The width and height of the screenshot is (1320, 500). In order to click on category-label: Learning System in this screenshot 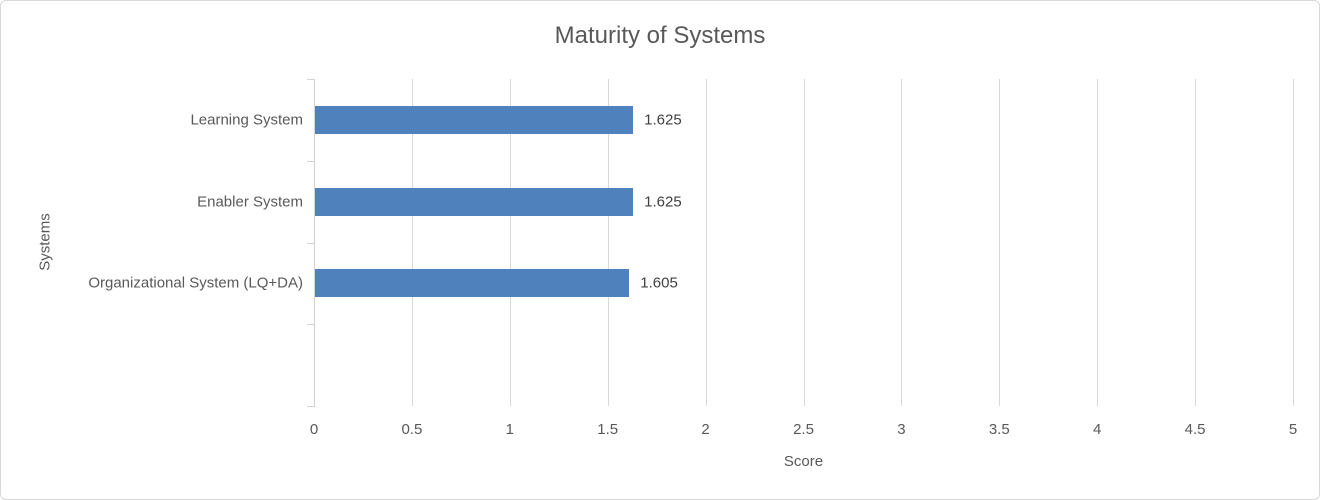, I will do `click(246, 120)`.